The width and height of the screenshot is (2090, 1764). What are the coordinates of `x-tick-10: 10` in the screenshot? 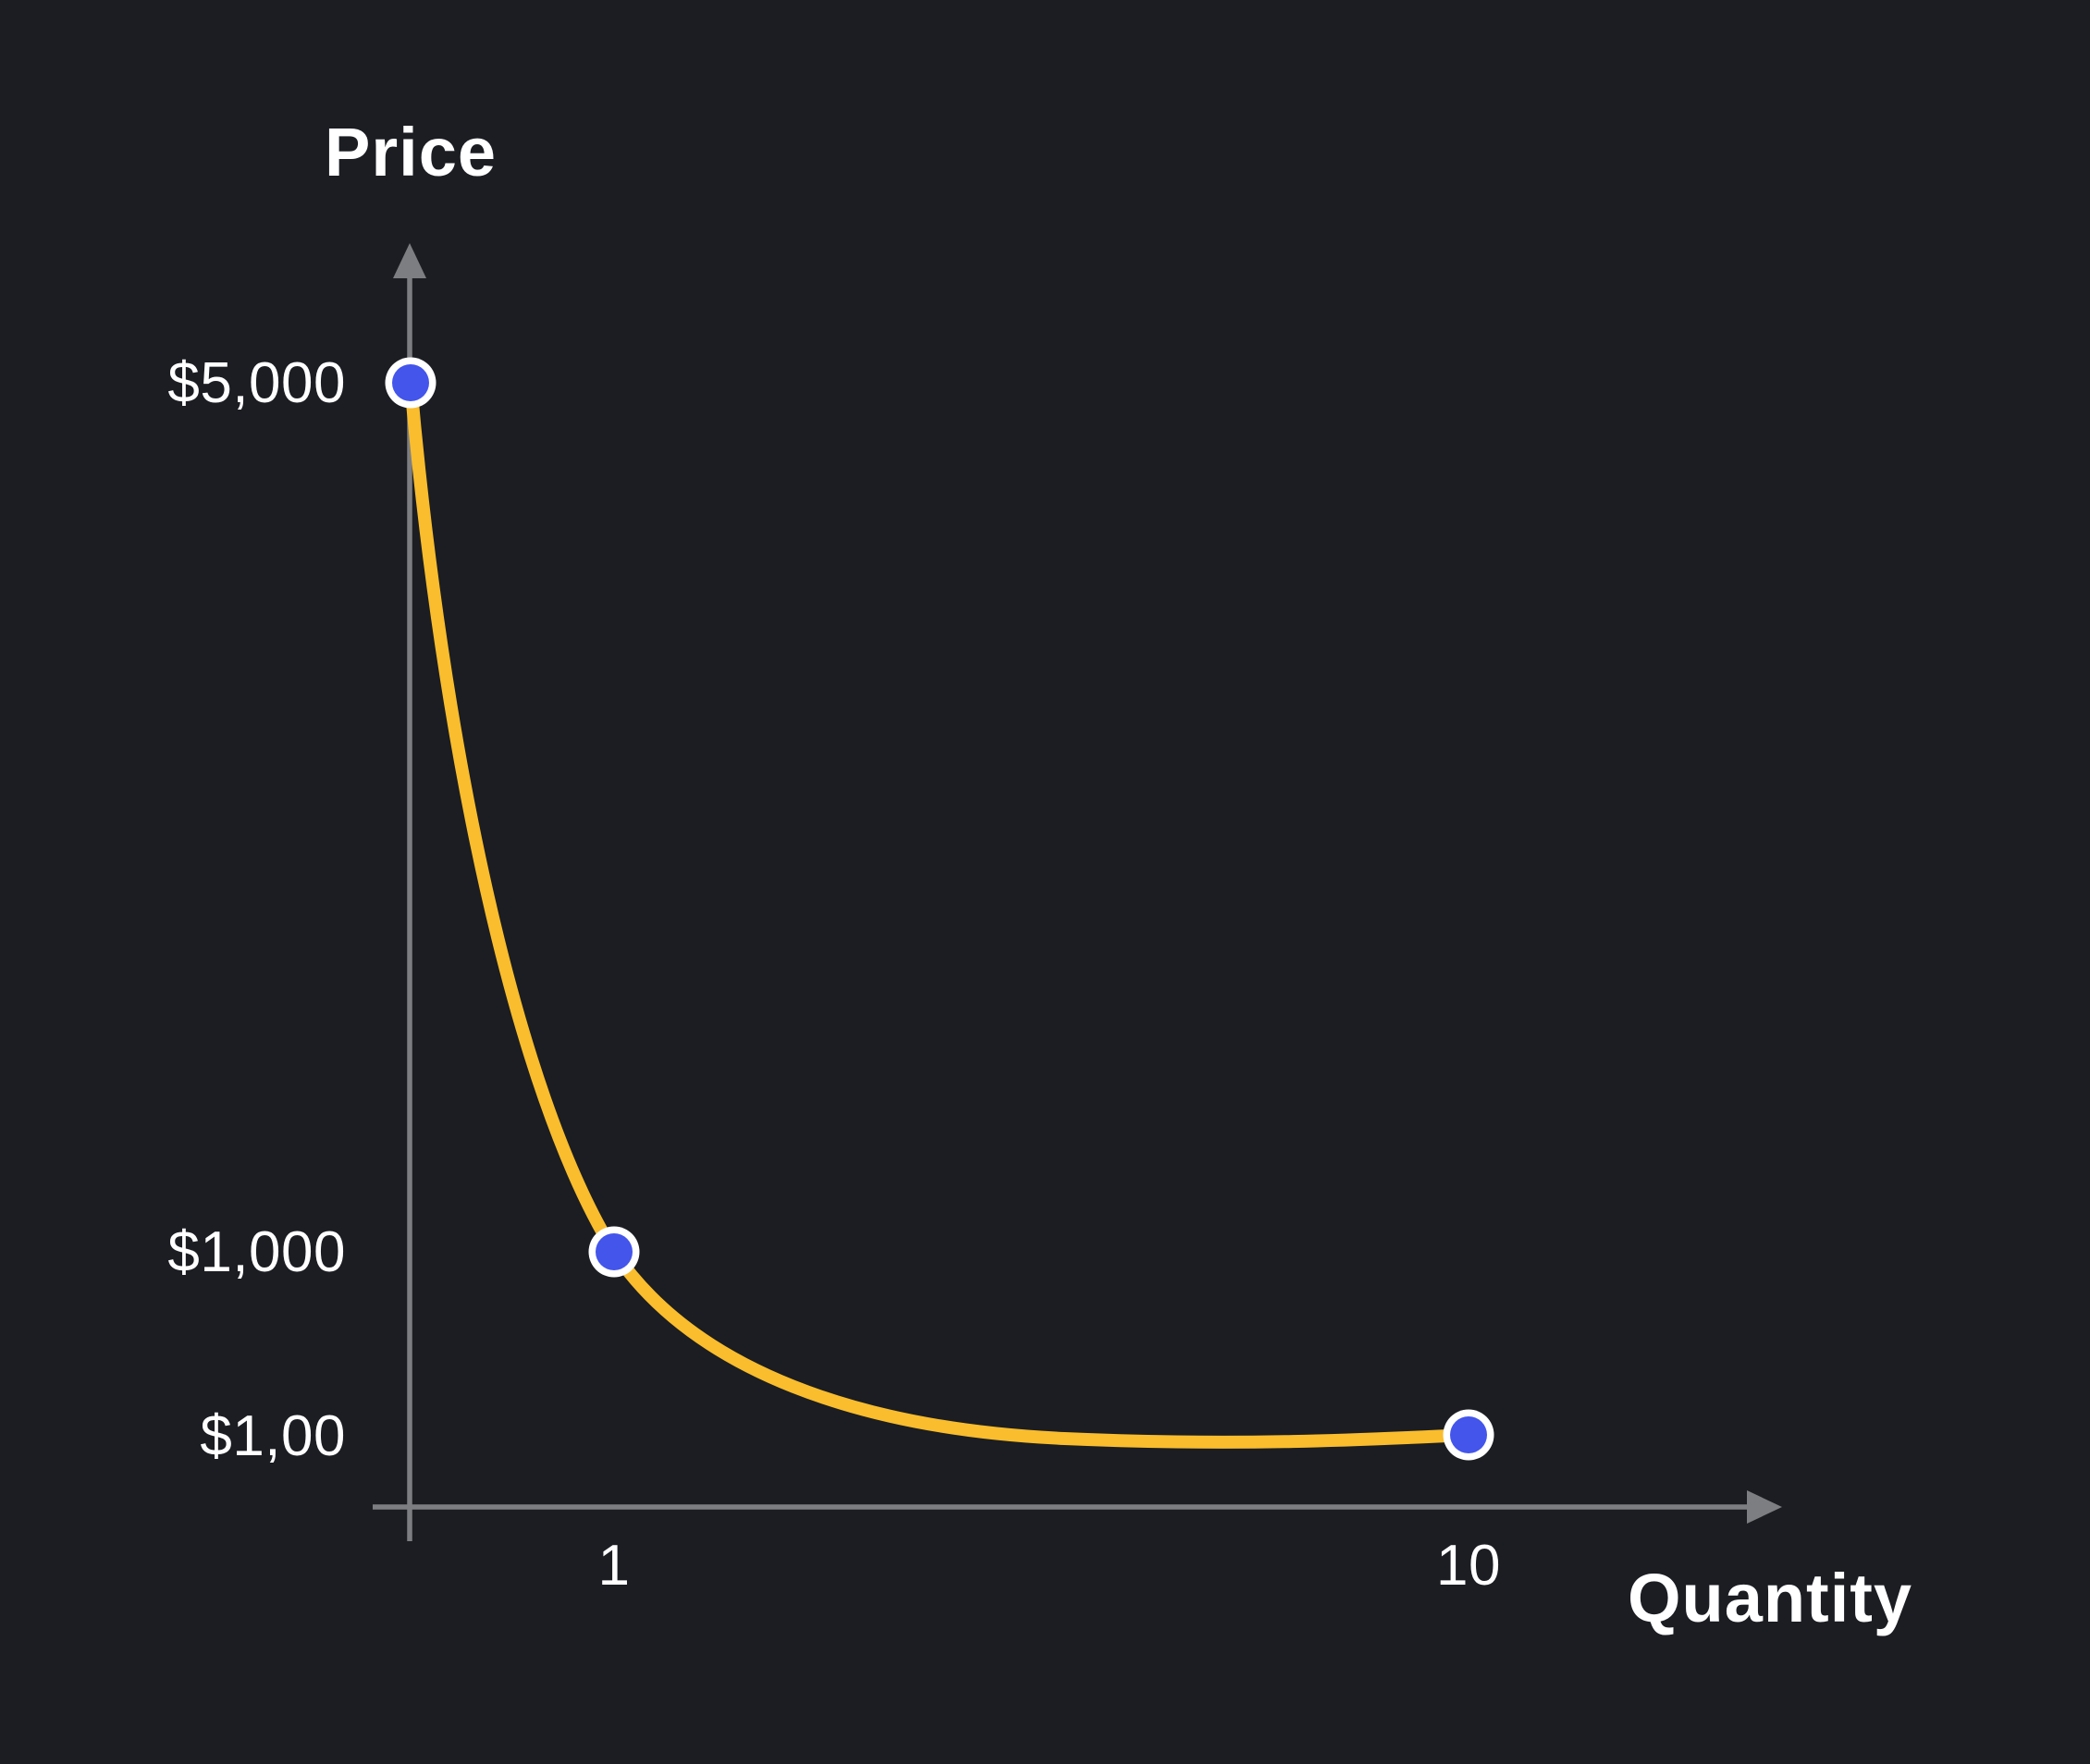 It's located at (1468, 1566).